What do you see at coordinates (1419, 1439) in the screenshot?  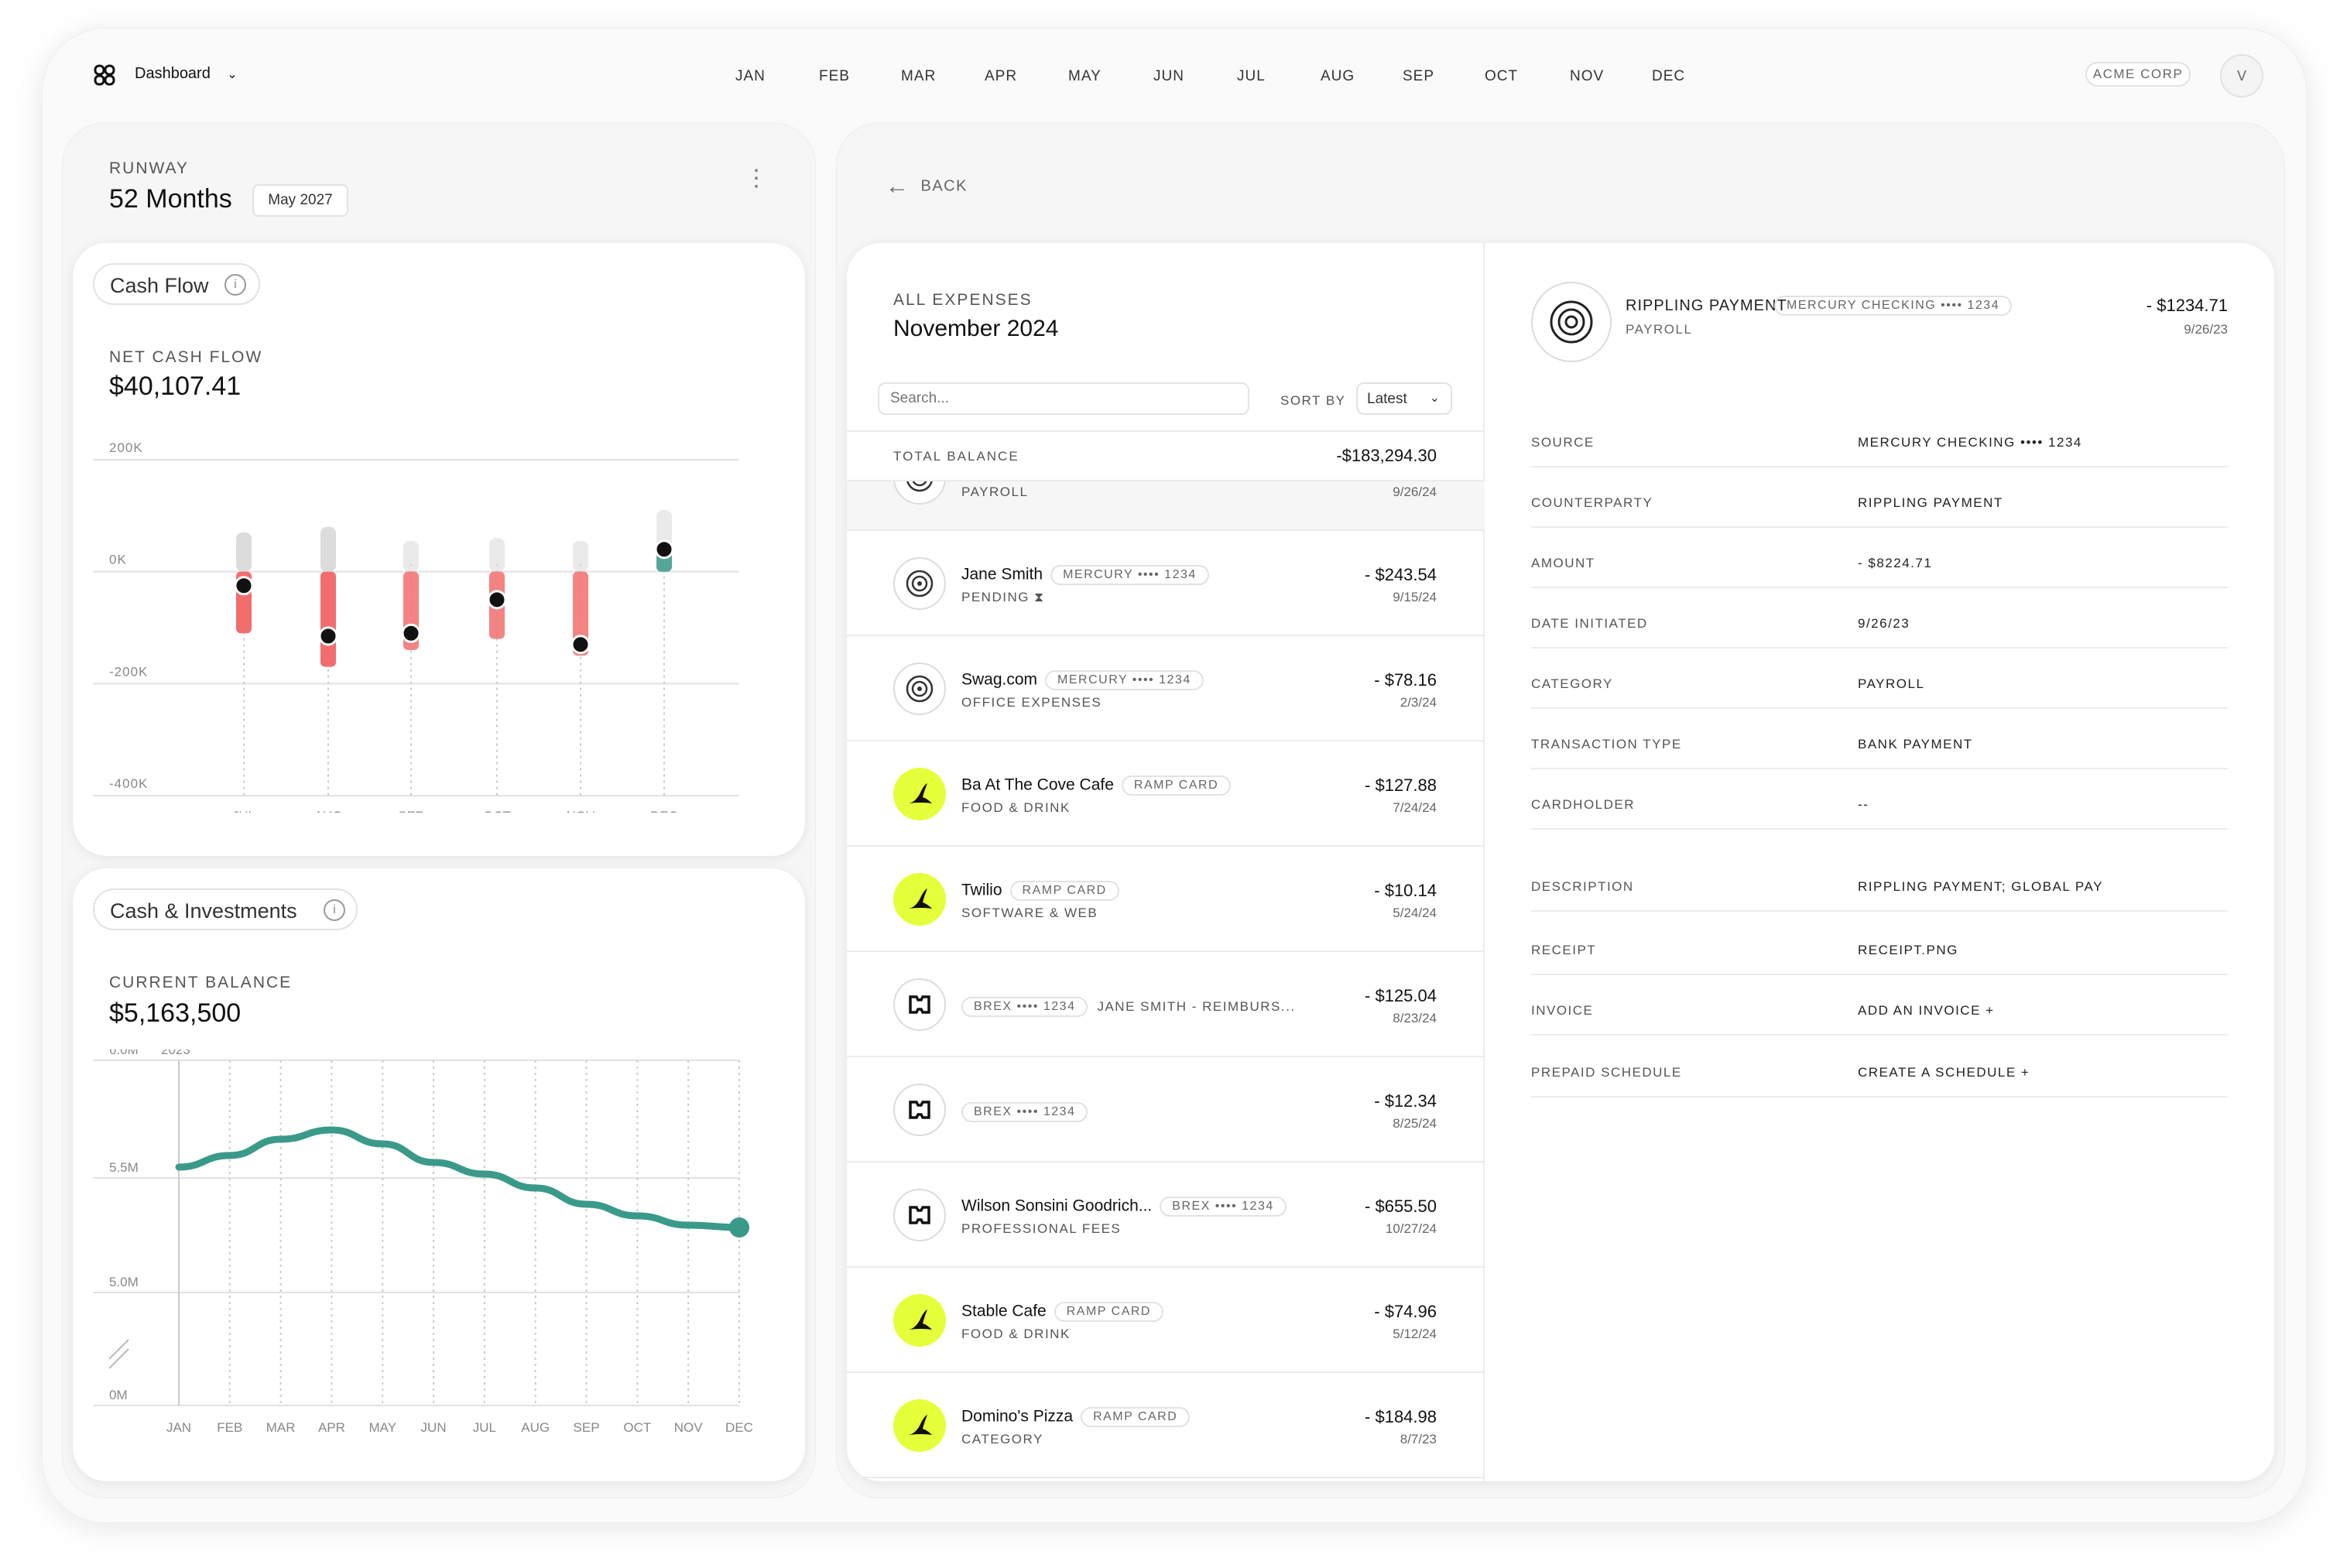 I see `expense-date: 8/7/23` at bounding box center [1419, 1439].